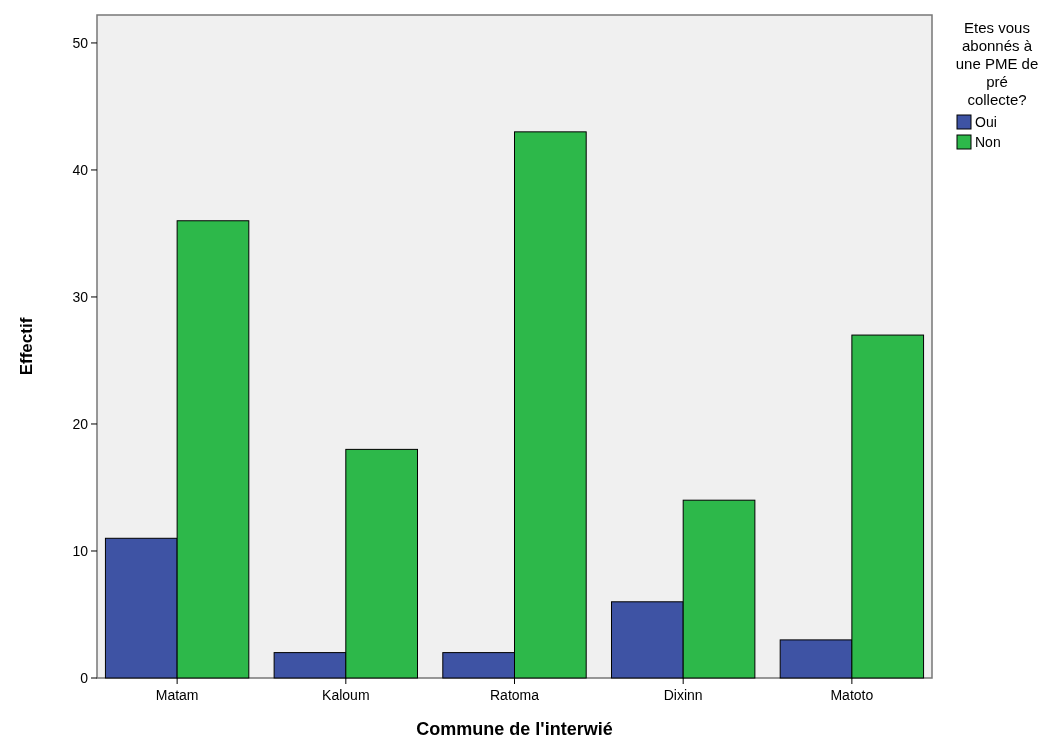 The height and width of the screenshot is (749, 1063). I want to click on x-tick-label: Dixinn, so click(683, 695).